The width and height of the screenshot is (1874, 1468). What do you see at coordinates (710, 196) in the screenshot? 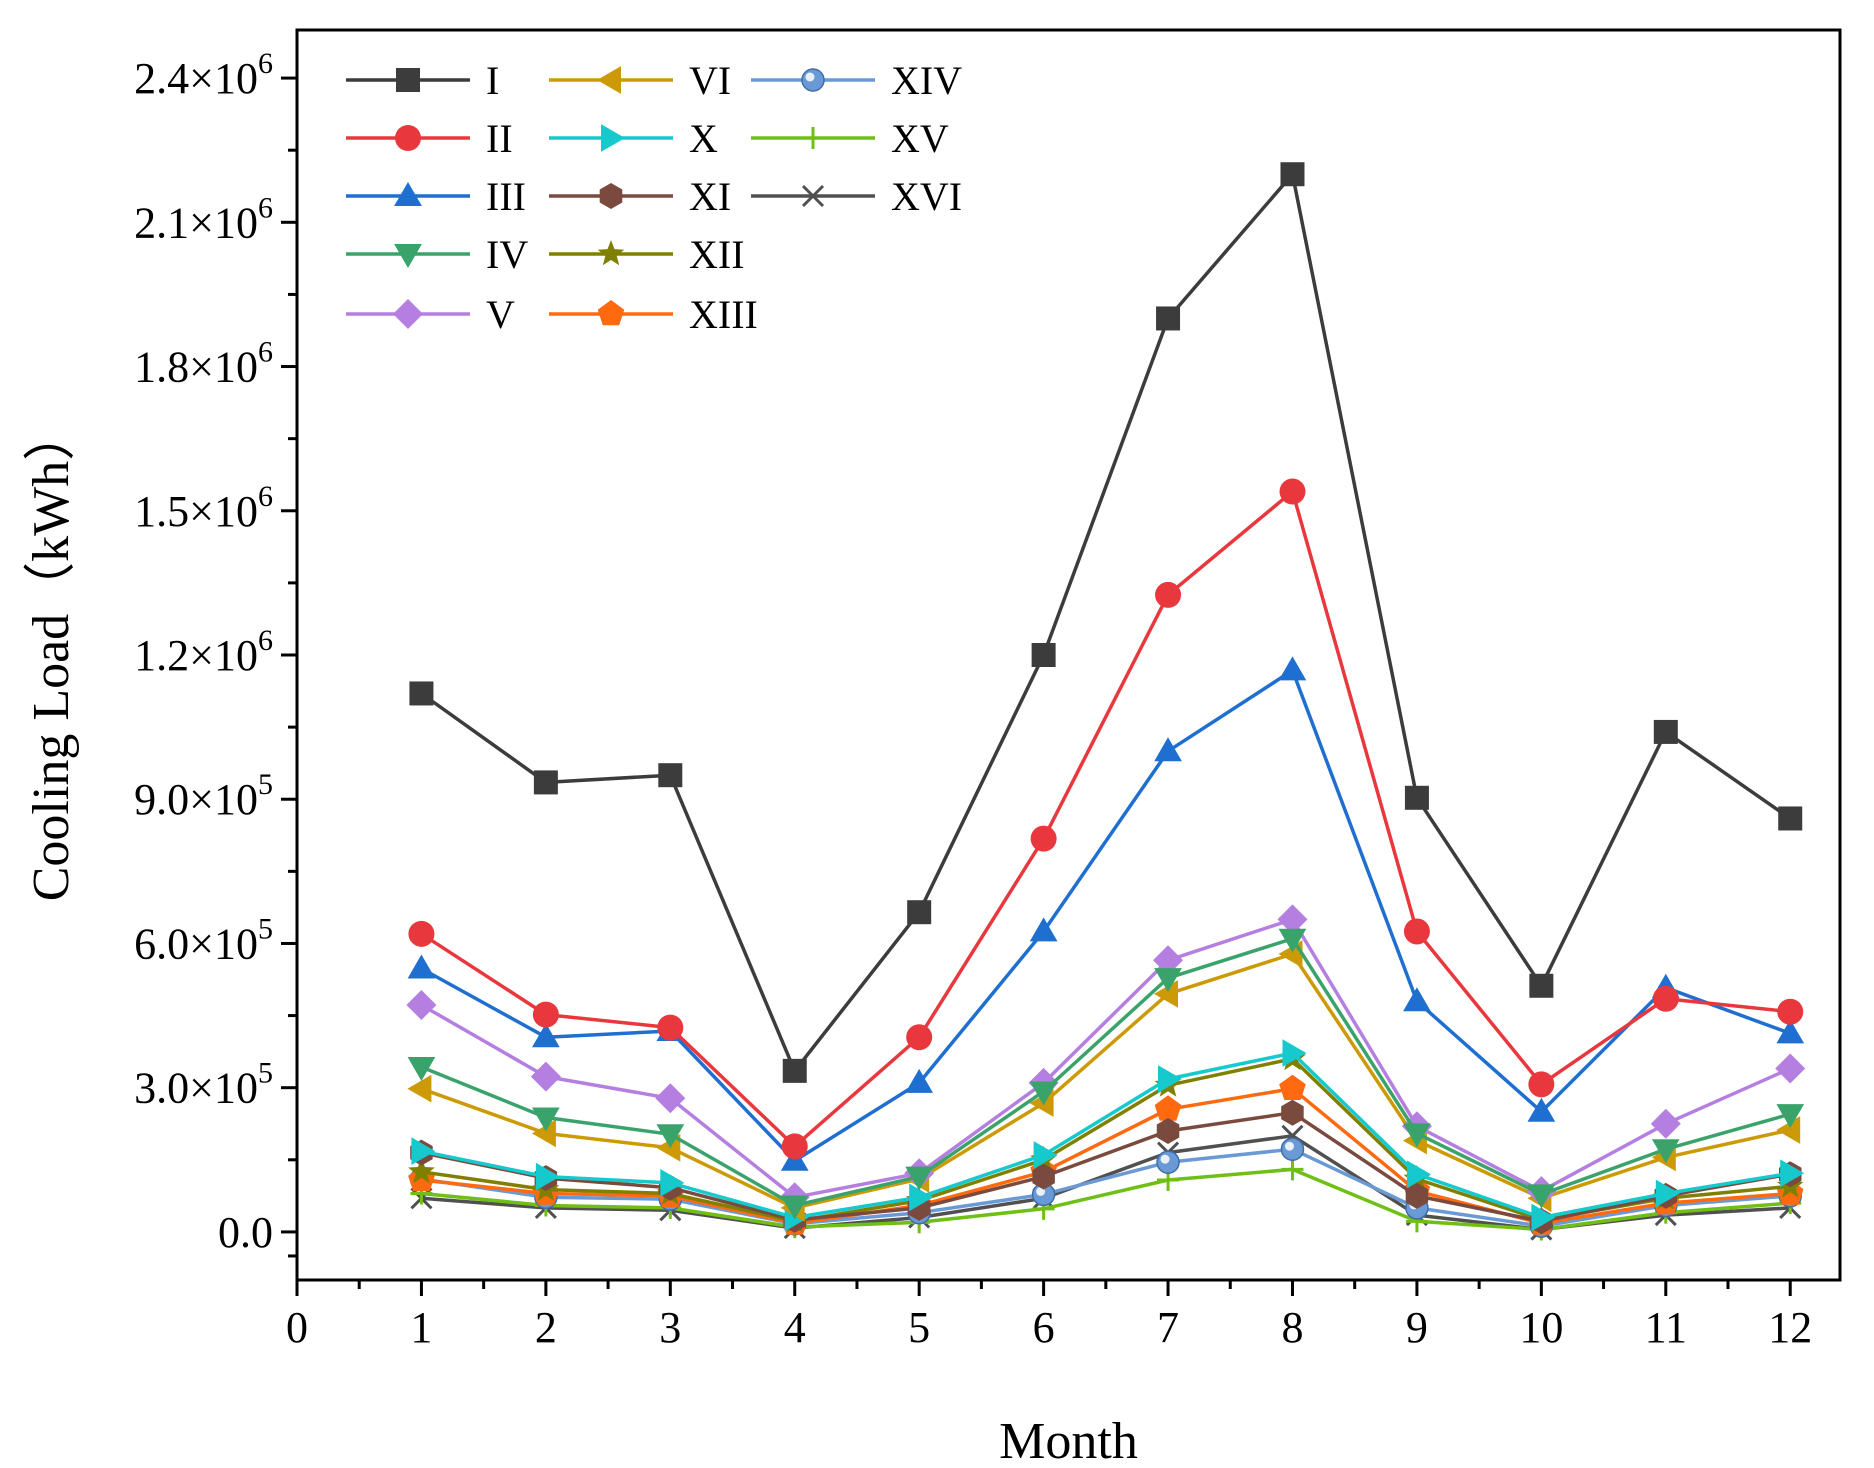
I see `legend-label: XI` at bounding box center [710, 196].